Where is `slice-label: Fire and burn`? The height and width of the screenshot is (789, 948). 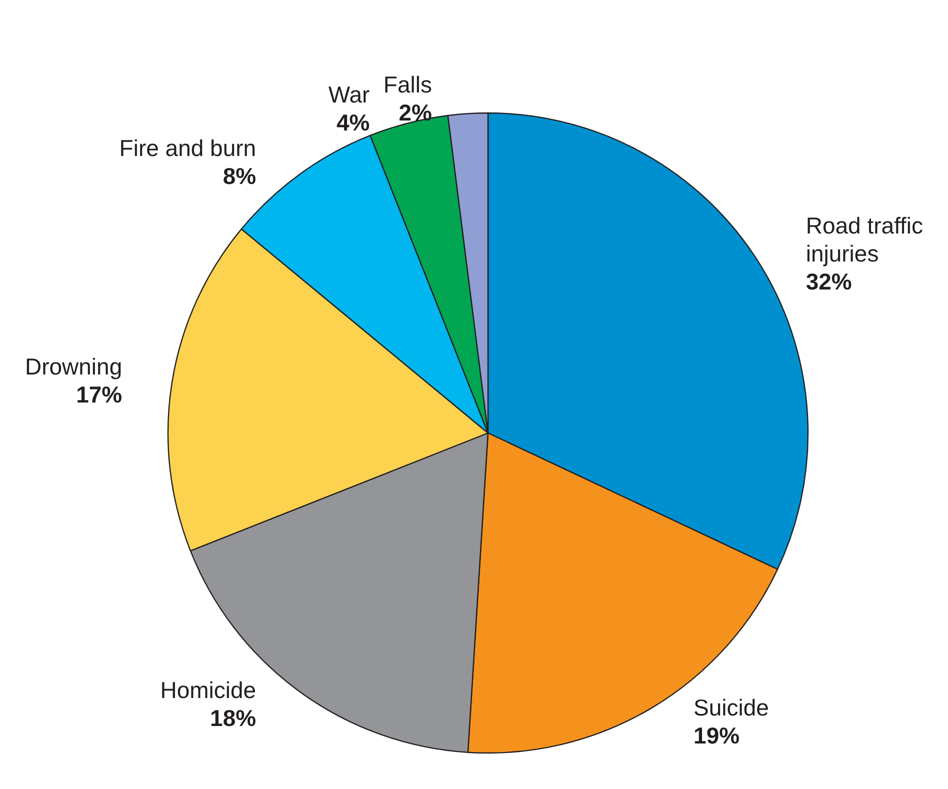 slice-label: Fire and burn is located at coordinates (187, 147).